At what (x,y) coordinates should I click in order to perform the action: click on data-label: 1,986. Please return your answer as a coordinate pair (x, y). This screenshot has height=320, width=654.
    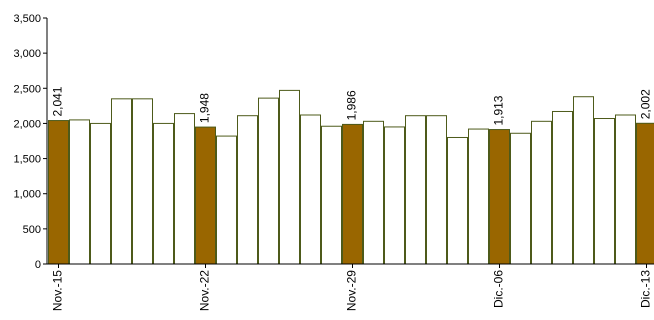
    Looking at the image, I should click on (352, 105).